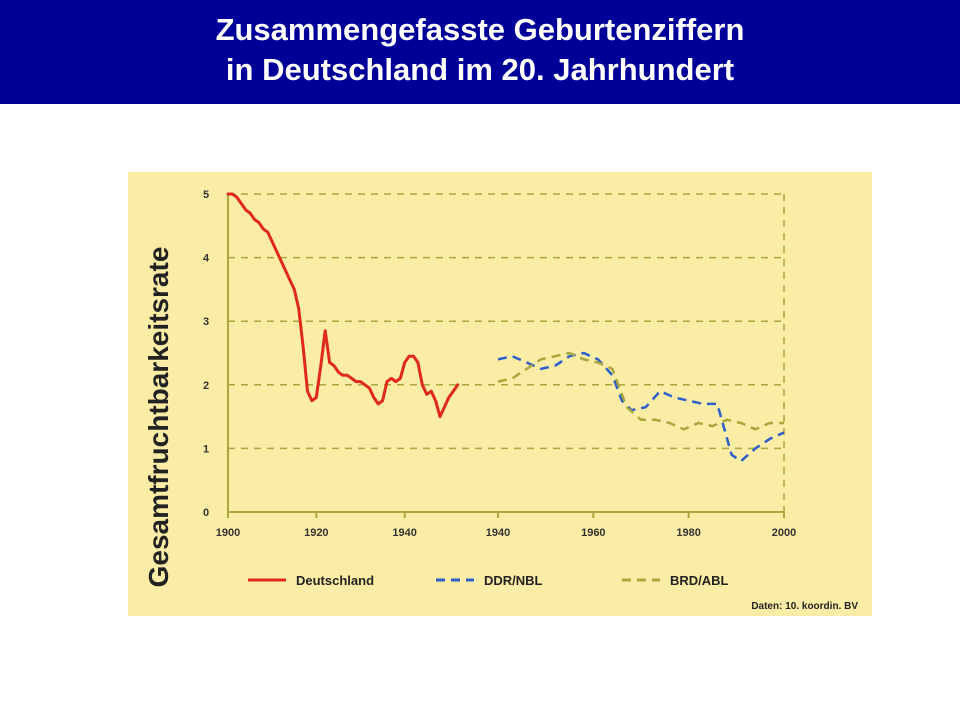 The width and height of the screenshot is (960, 720). What do you see at coordinates (158, 417) in the screenshot?
I see `y-axis-label: Gesamtfruchtbarkeitsrate` at bounding box center [158, 417].